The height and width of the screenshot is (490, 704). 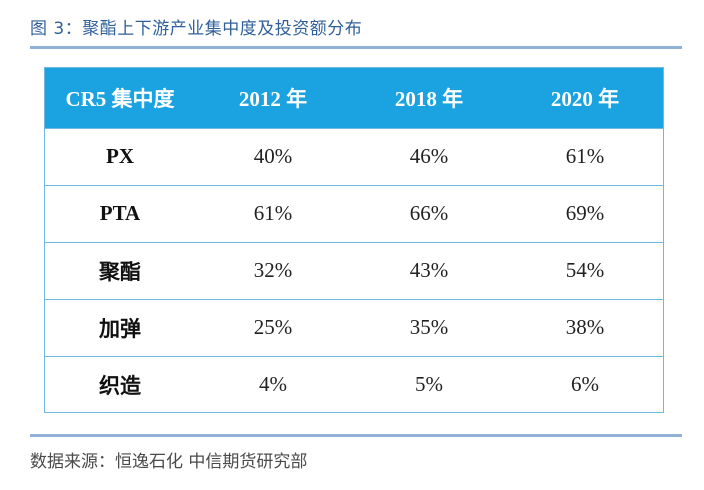 I want to click on table-cell: 35%, so click(x=429, y=327).